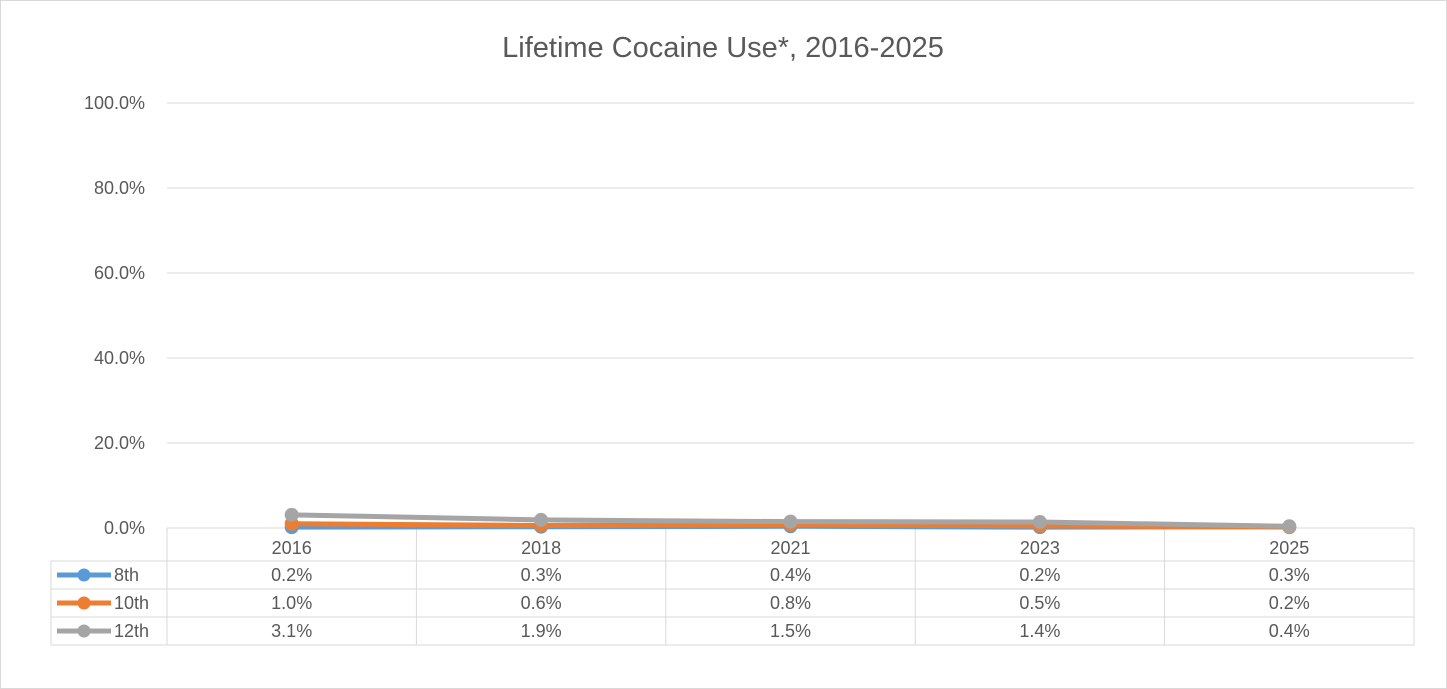 The height and width of the screenshot is (689, 1447). Describe the element at coordinates (119, 188) in the screenshot. I see `y-tick-label: 80.0%` at that location.